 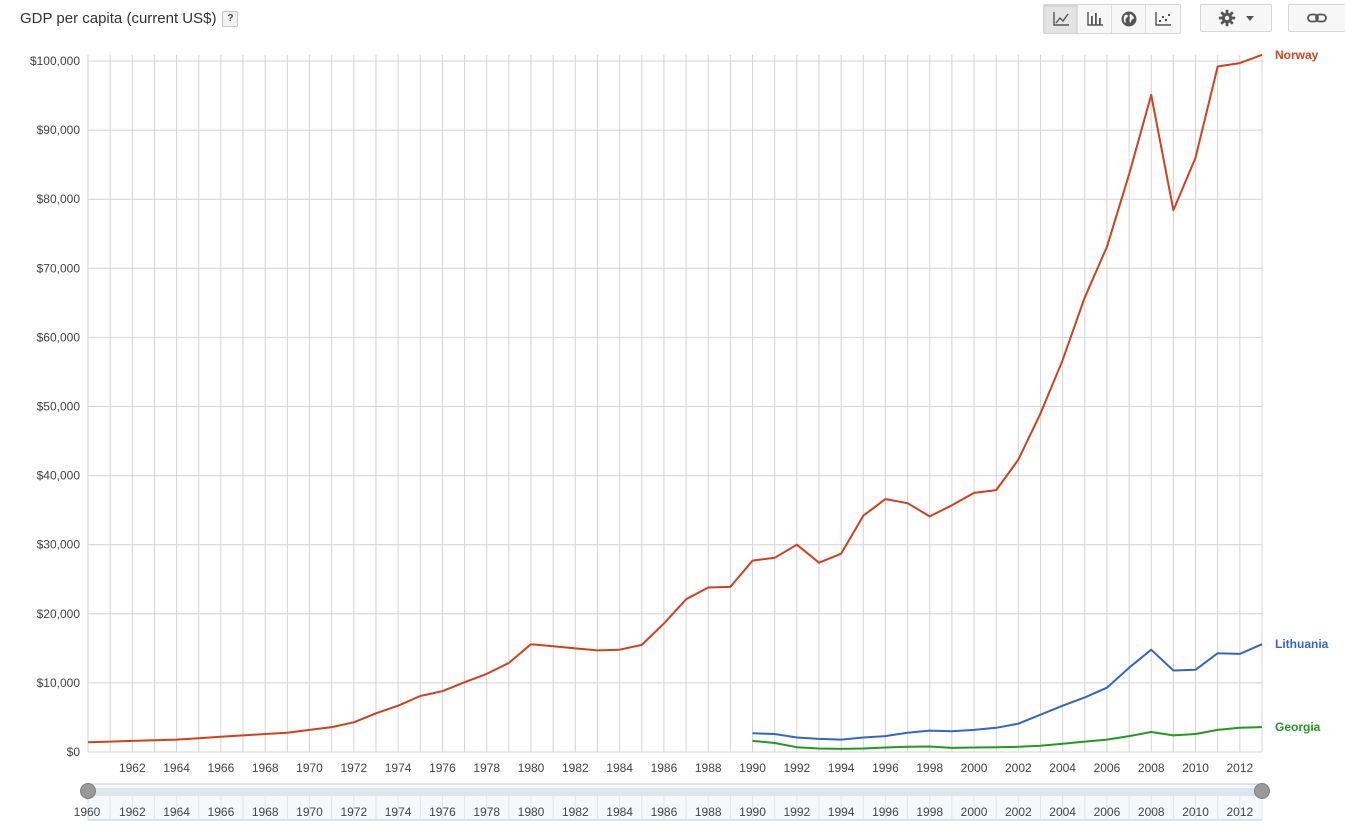 I want to click on x-tick-label: 1980, so click(x=531, y=768).